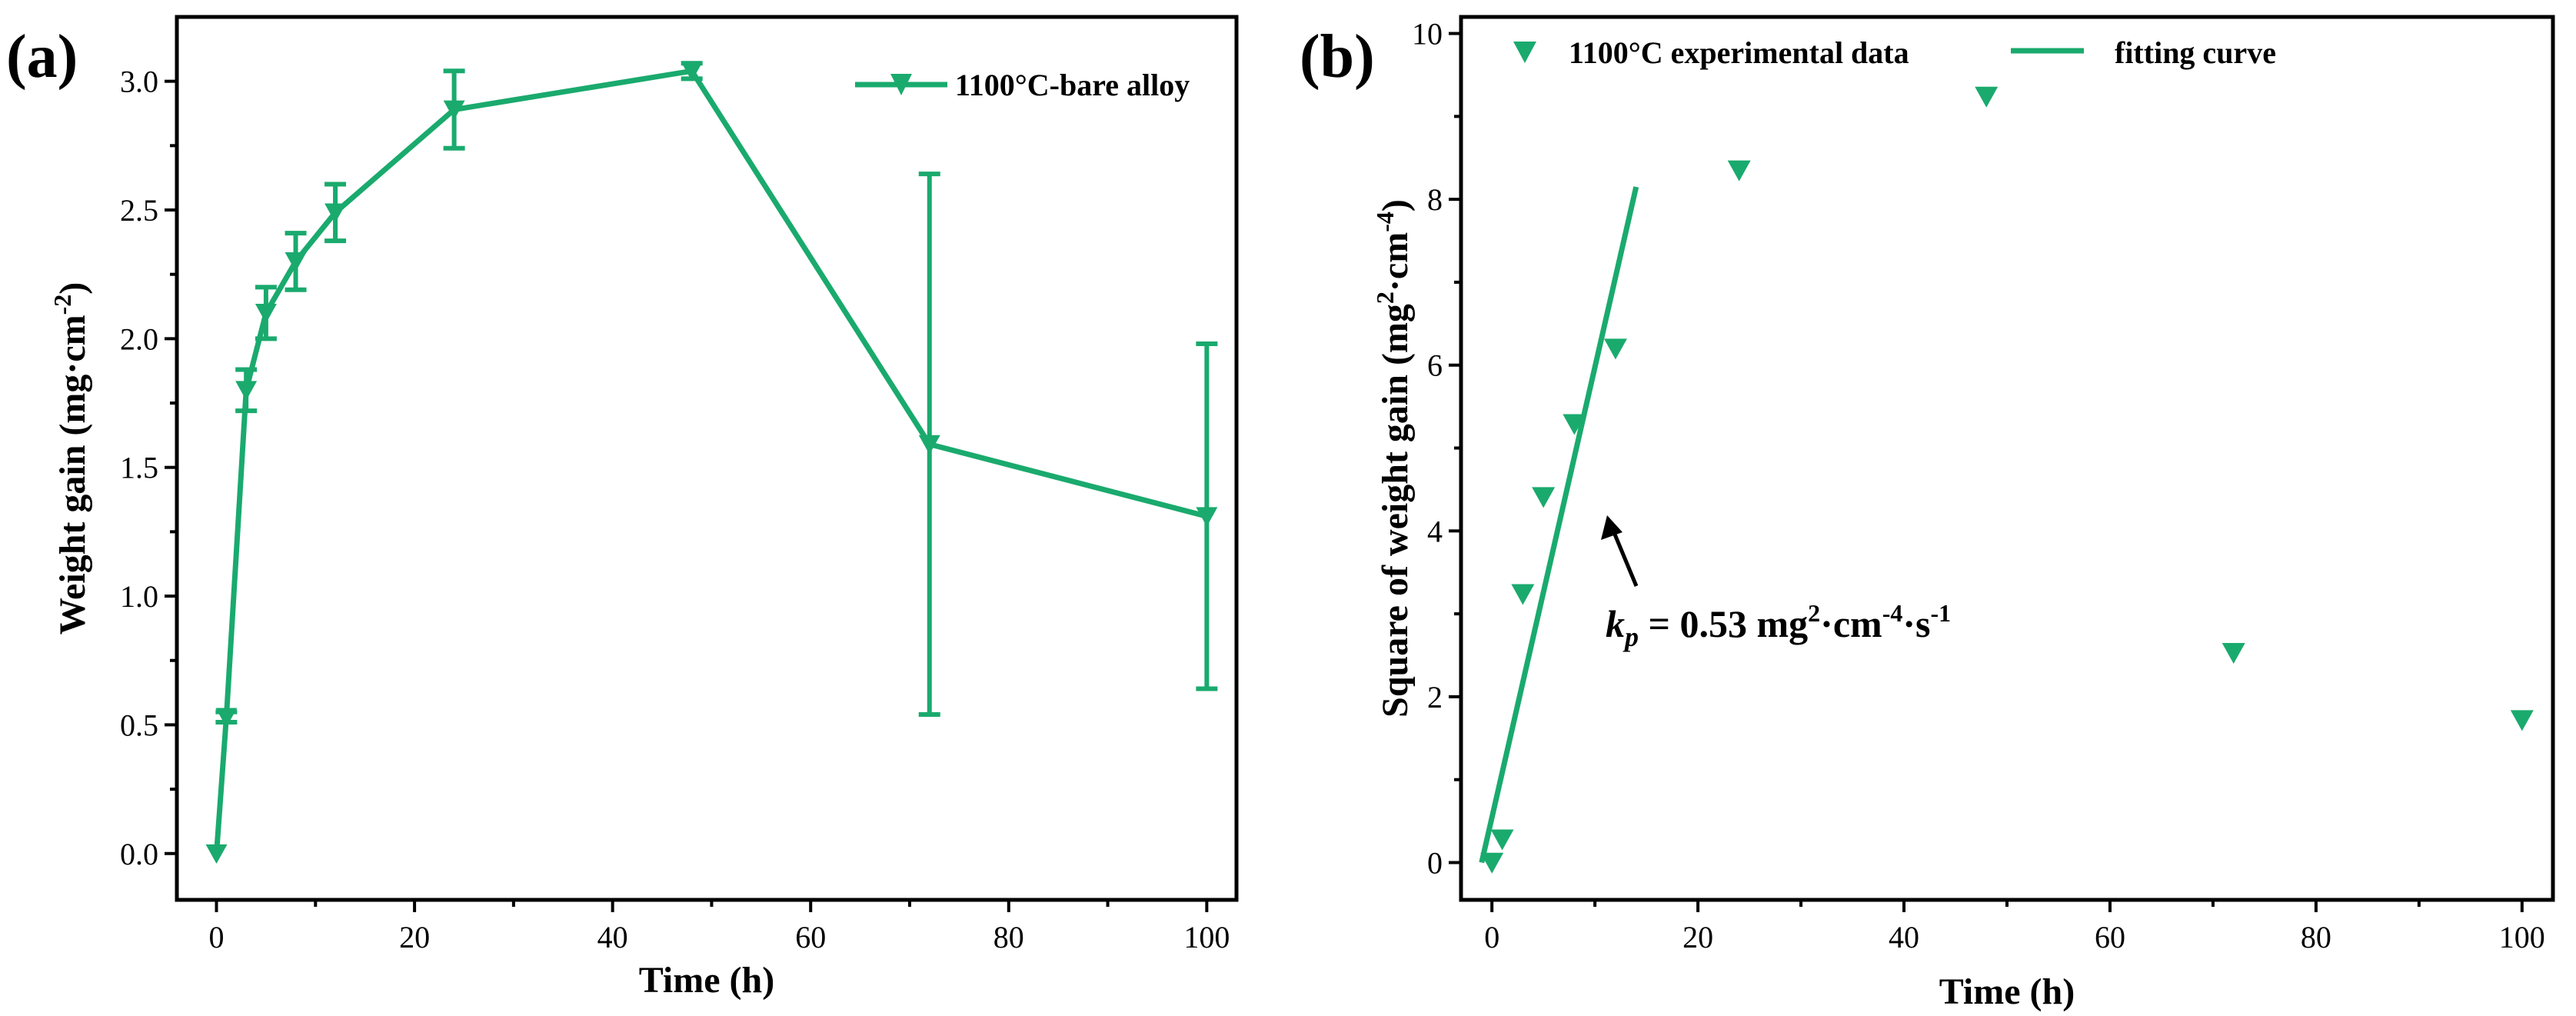  Describe the element at coordinates (139, 210) in the screenshot. I see `a-ytick-label: 2.5` at that location.